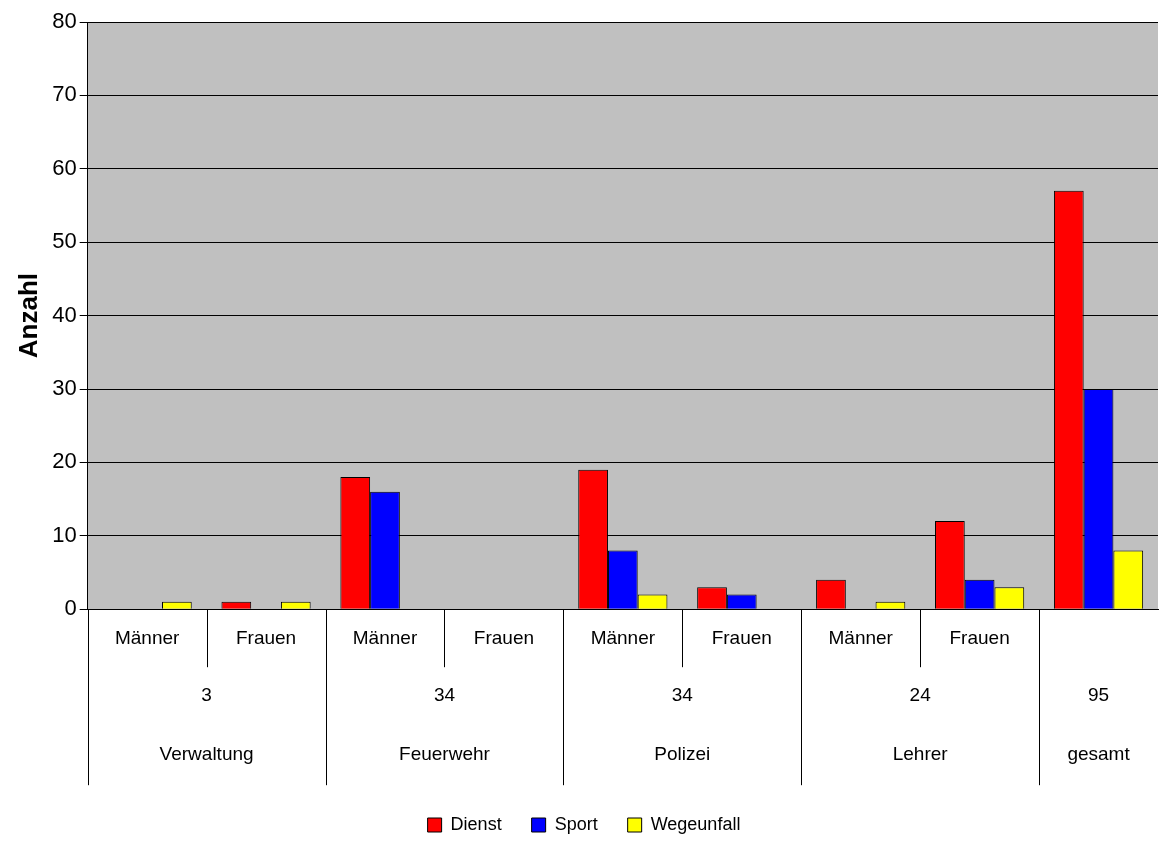 Image resolution: width=1160 pixels, height=854 pixels. What do you see at coordinates (695, 823) in the screenshot?
I see `legend-label: Wegeunfall` at bounding box center [695, 823].